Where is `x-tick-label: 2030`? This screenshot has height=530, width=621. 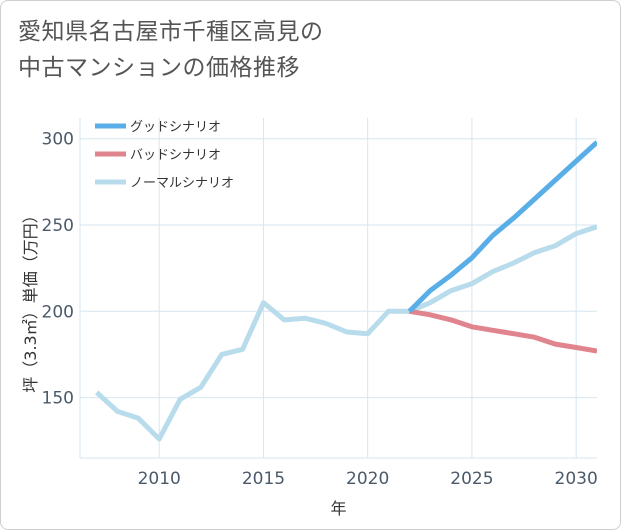 x-tick-label: 2030 is located at coordinates (576, 479).